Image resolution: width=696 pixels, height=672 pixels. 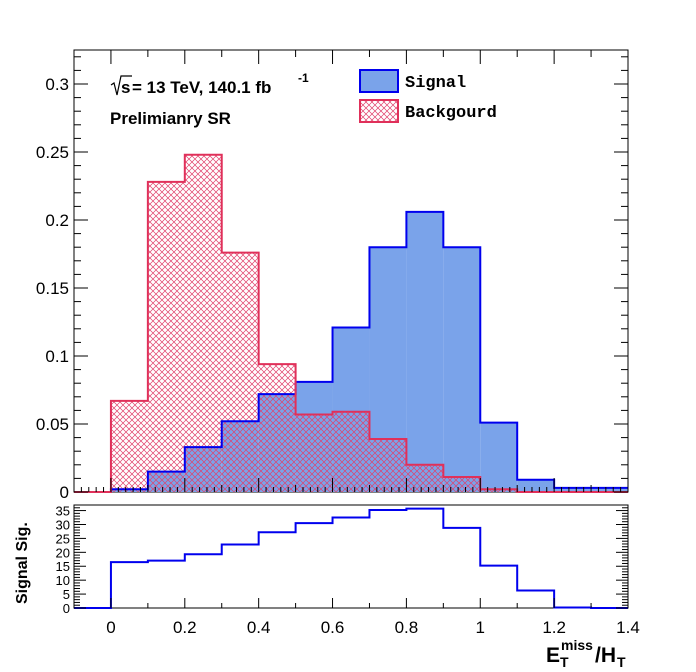 I want to click on x-axis-title-sup-miss: miss, so click(x=577, y=645).